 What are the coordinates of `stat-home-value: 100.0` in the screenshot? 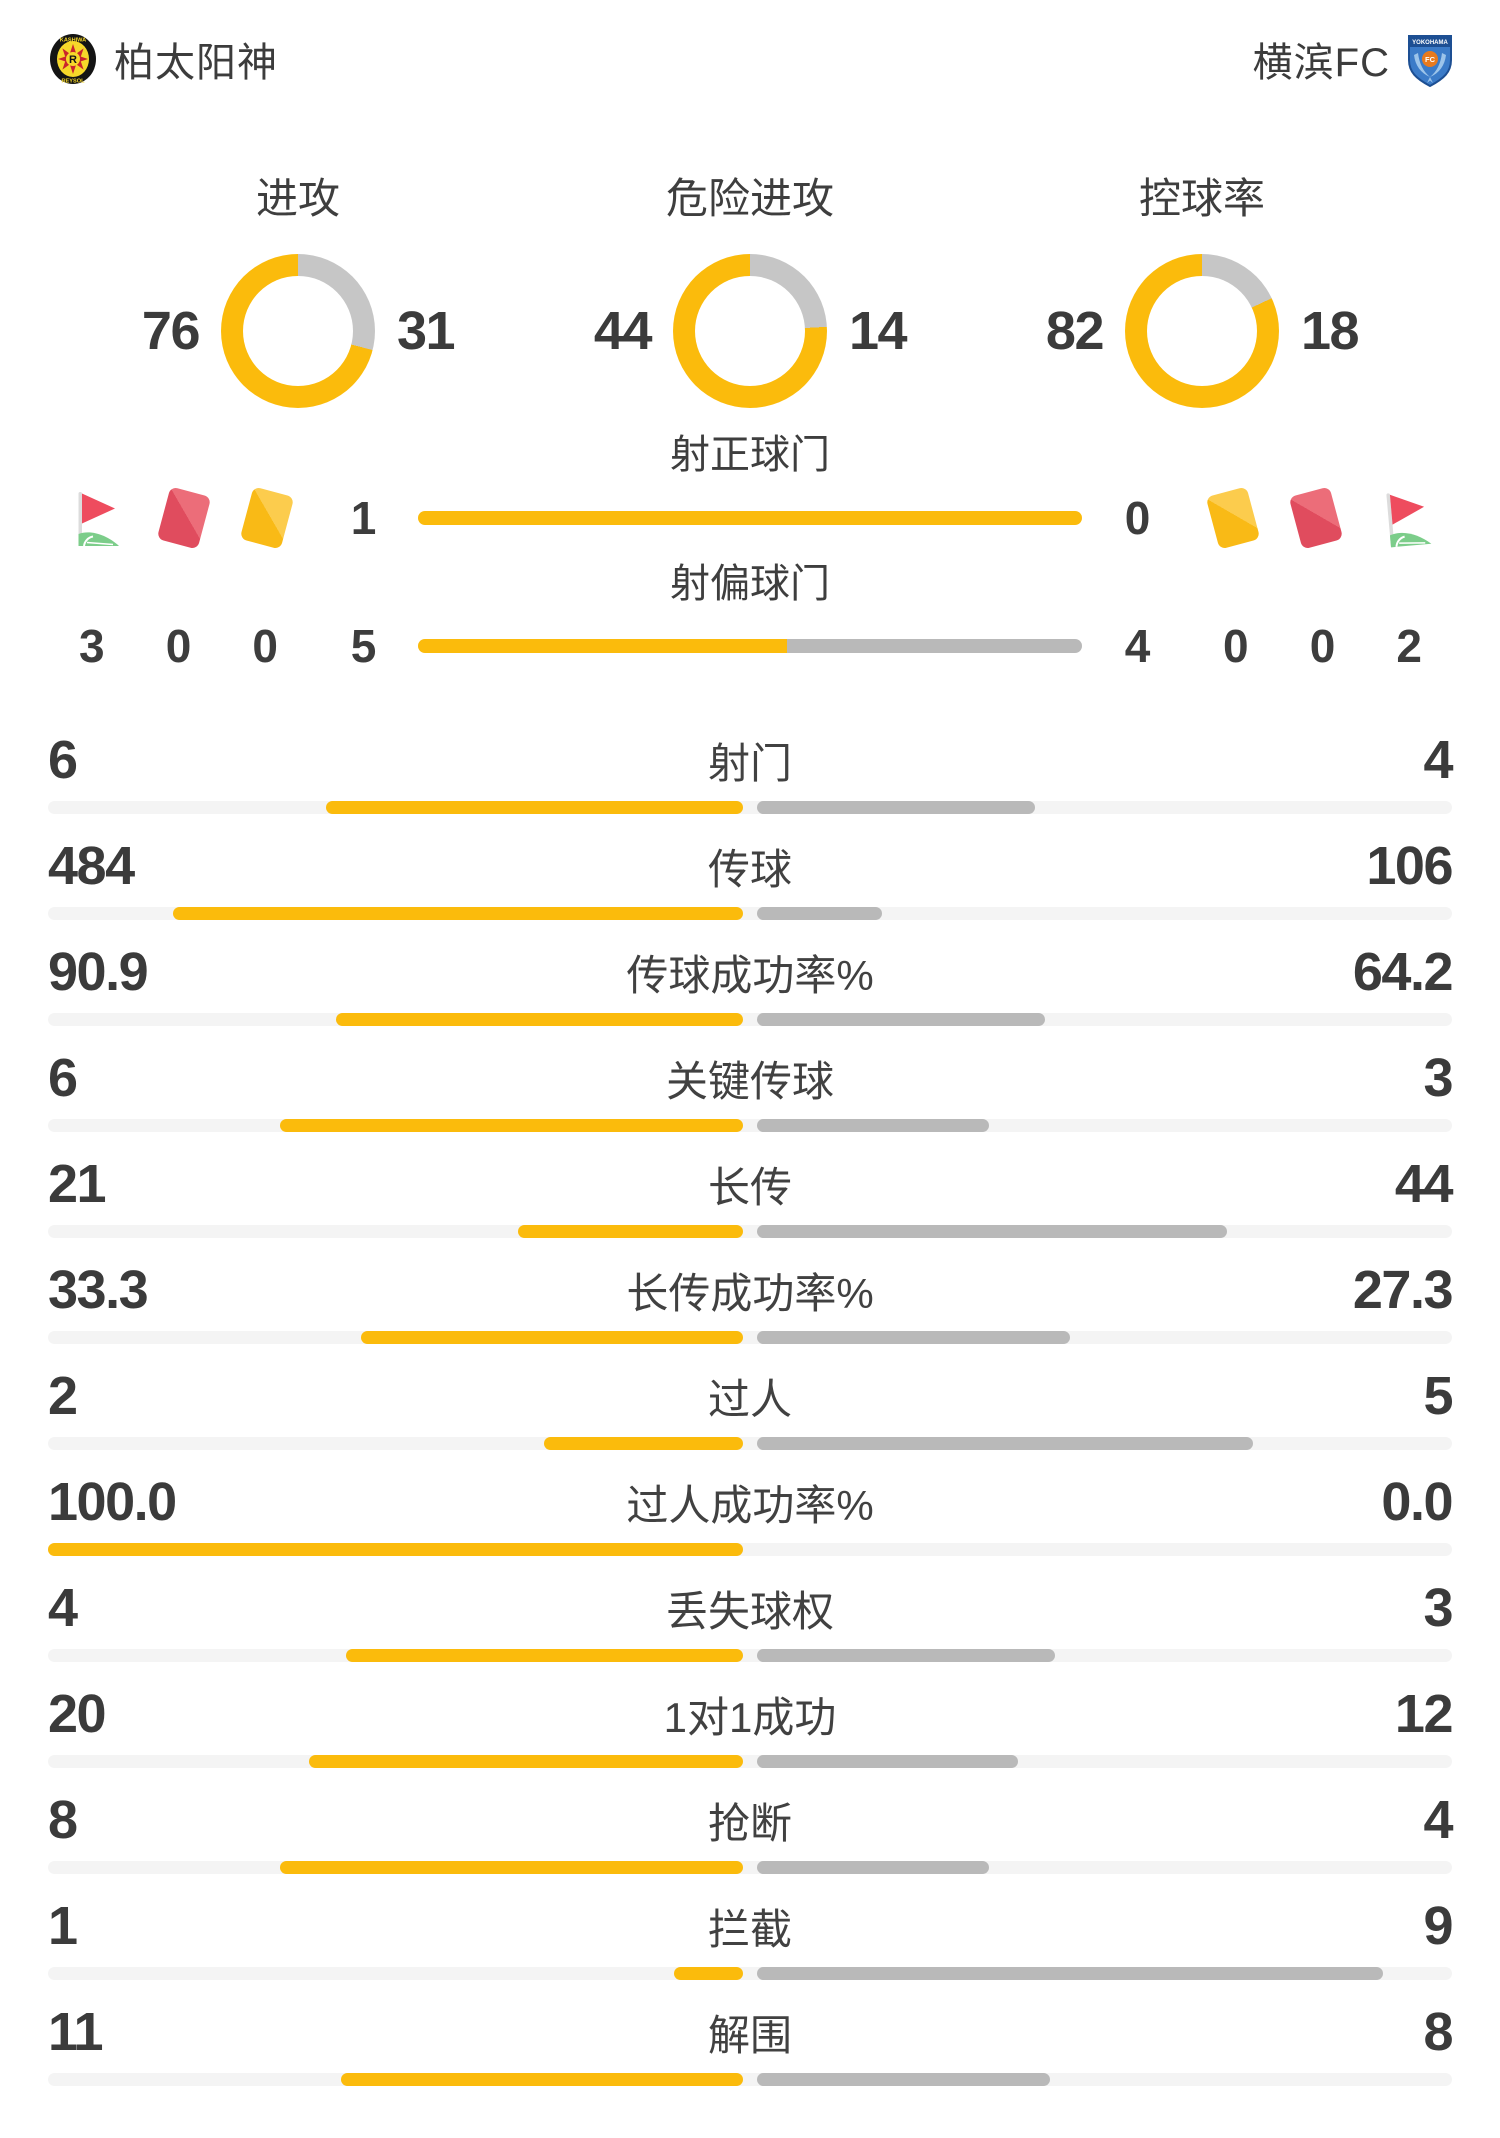 It's located at (112, 1502).